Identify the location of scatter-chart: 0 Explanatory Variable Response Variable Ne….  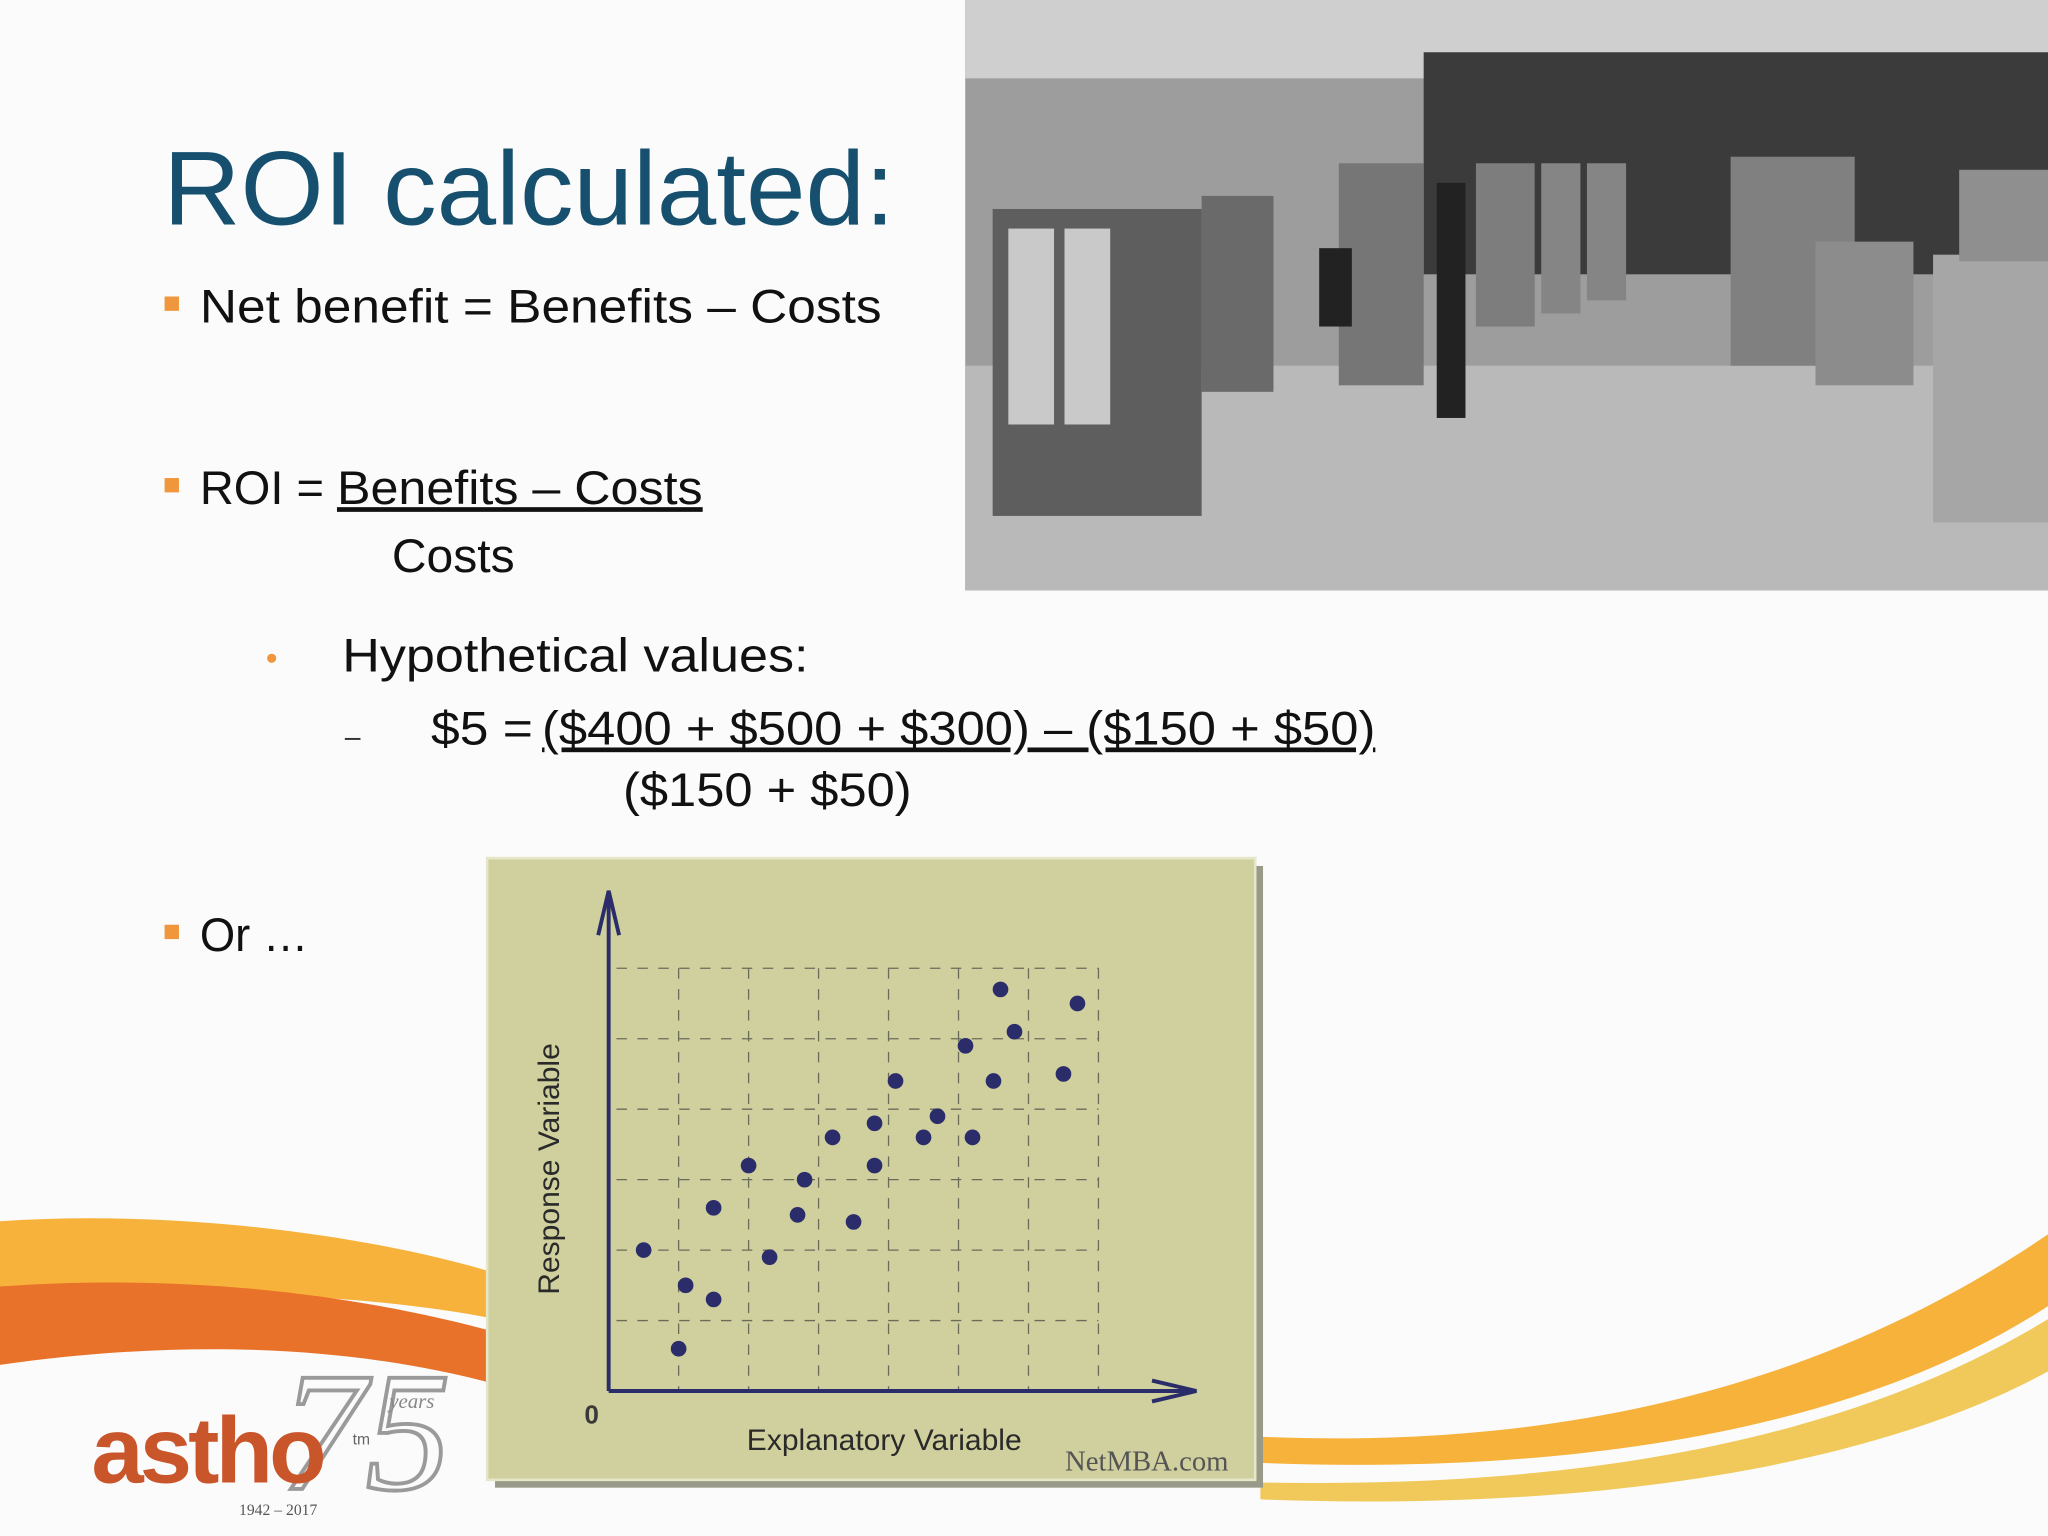
(881, 1184).